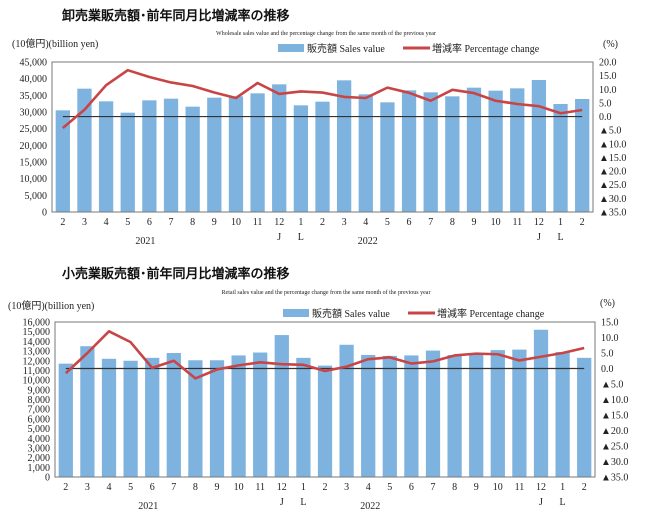 This screenshot has height=518, width=650. I want to click on y2-tick-label: 15.0, so click(610, 323).